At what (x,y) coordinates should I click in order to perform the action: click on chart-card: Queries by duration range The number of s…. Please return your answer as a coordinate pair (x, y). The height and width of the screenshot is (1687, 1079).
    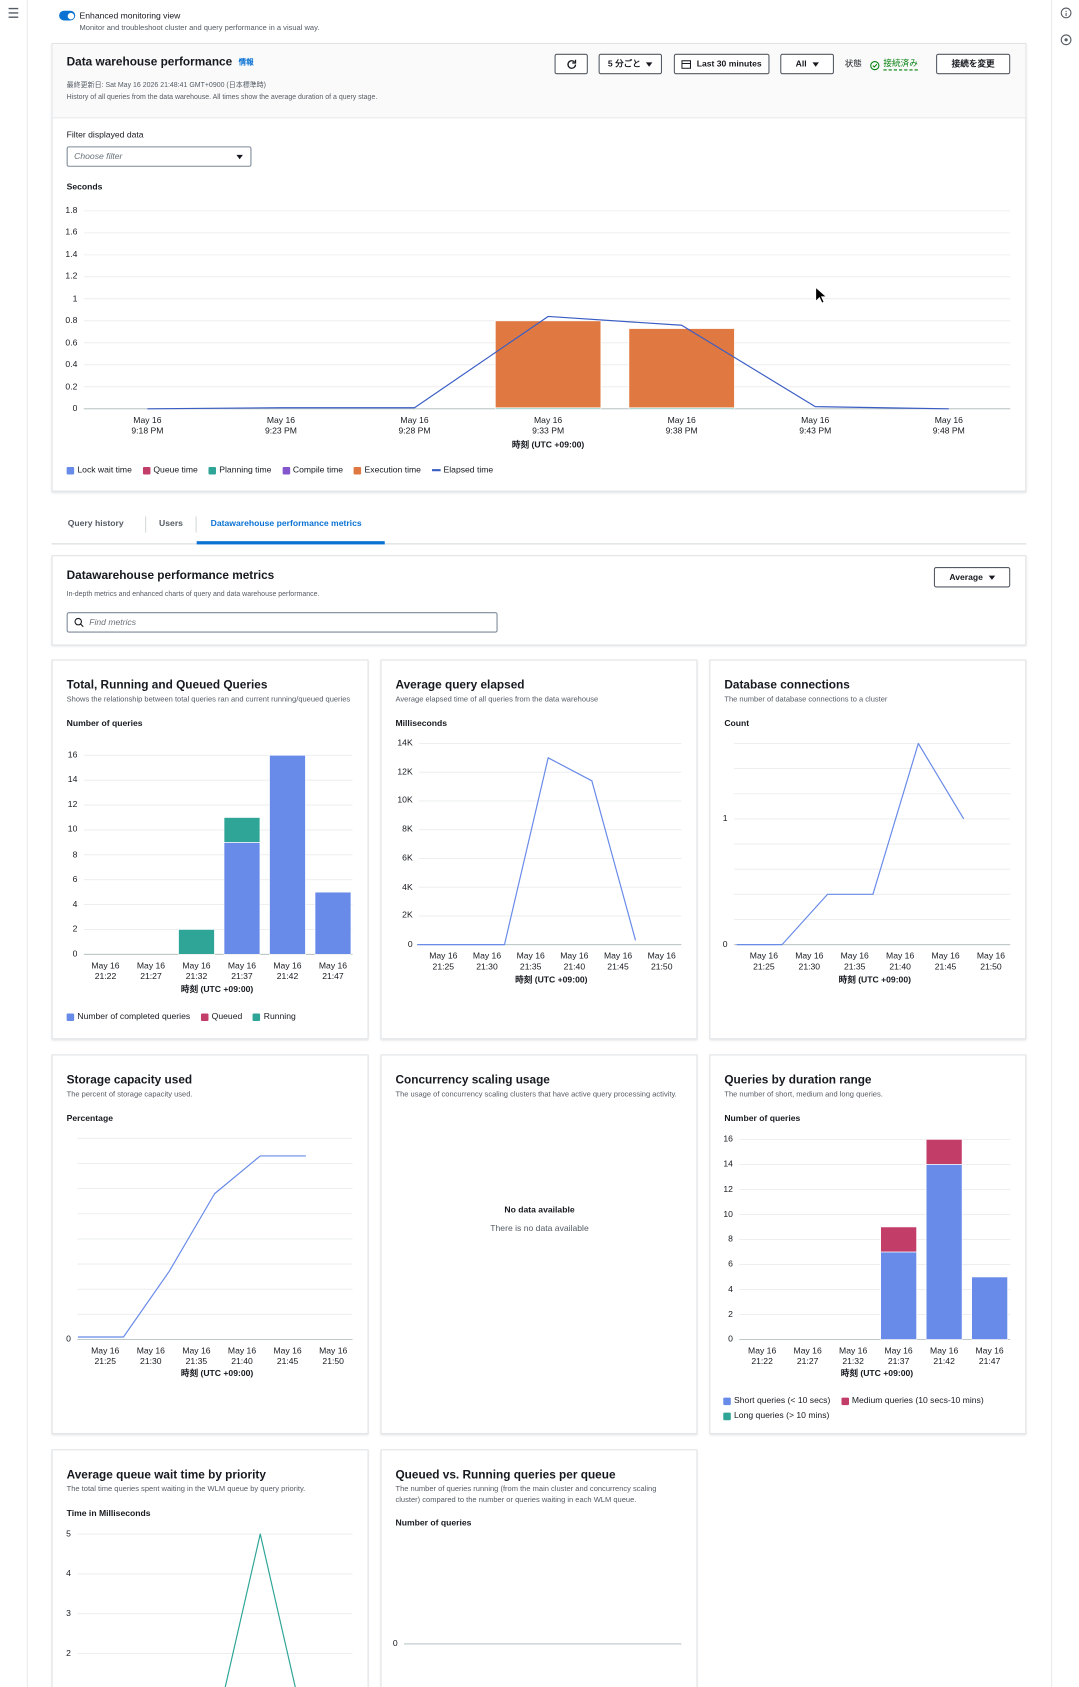
    Looking at the image, I should click on (868, 1244).